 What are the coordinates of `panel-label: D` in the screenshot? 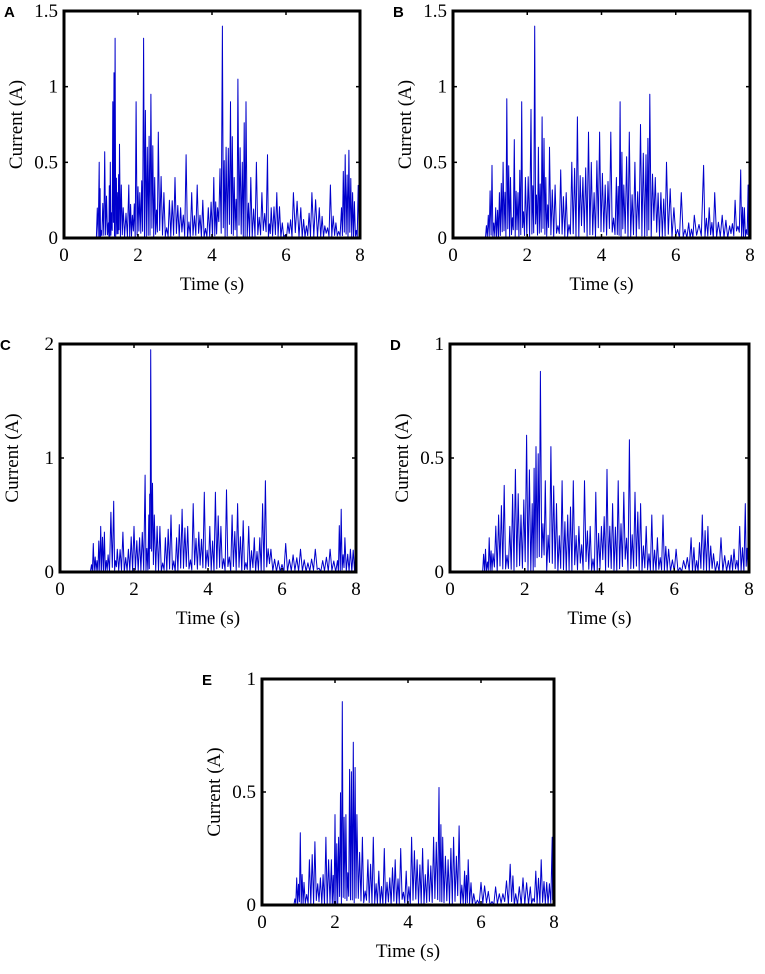 It's located at (395, 345).